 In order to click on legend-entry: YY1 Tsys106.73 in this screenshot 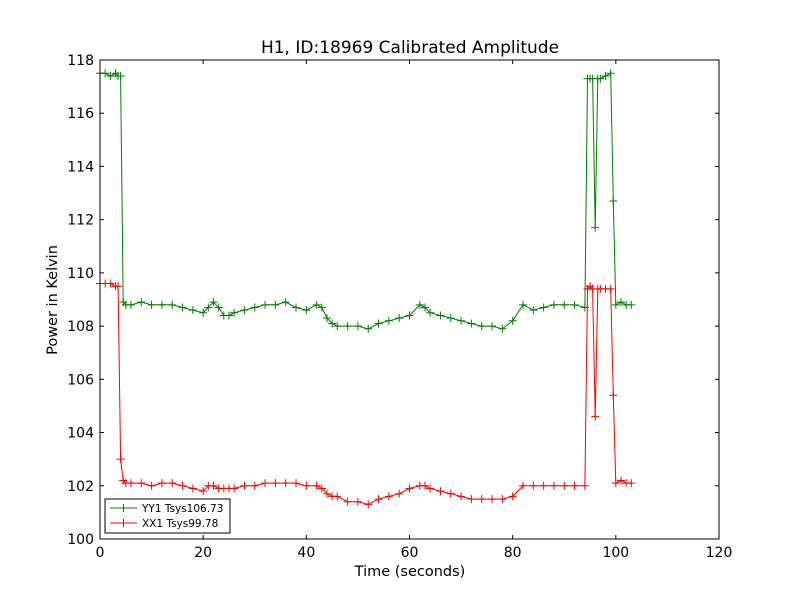, I will do `click(166, 509)`.